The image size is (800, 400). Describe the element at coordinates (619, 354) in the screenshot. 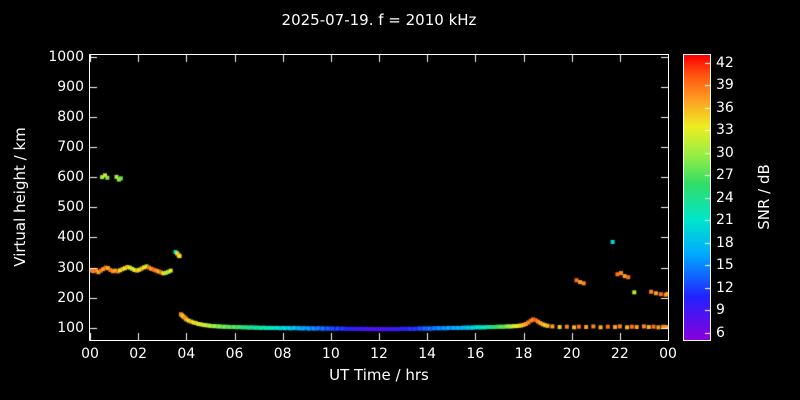

I see `x-tick-label: 22` at that location.